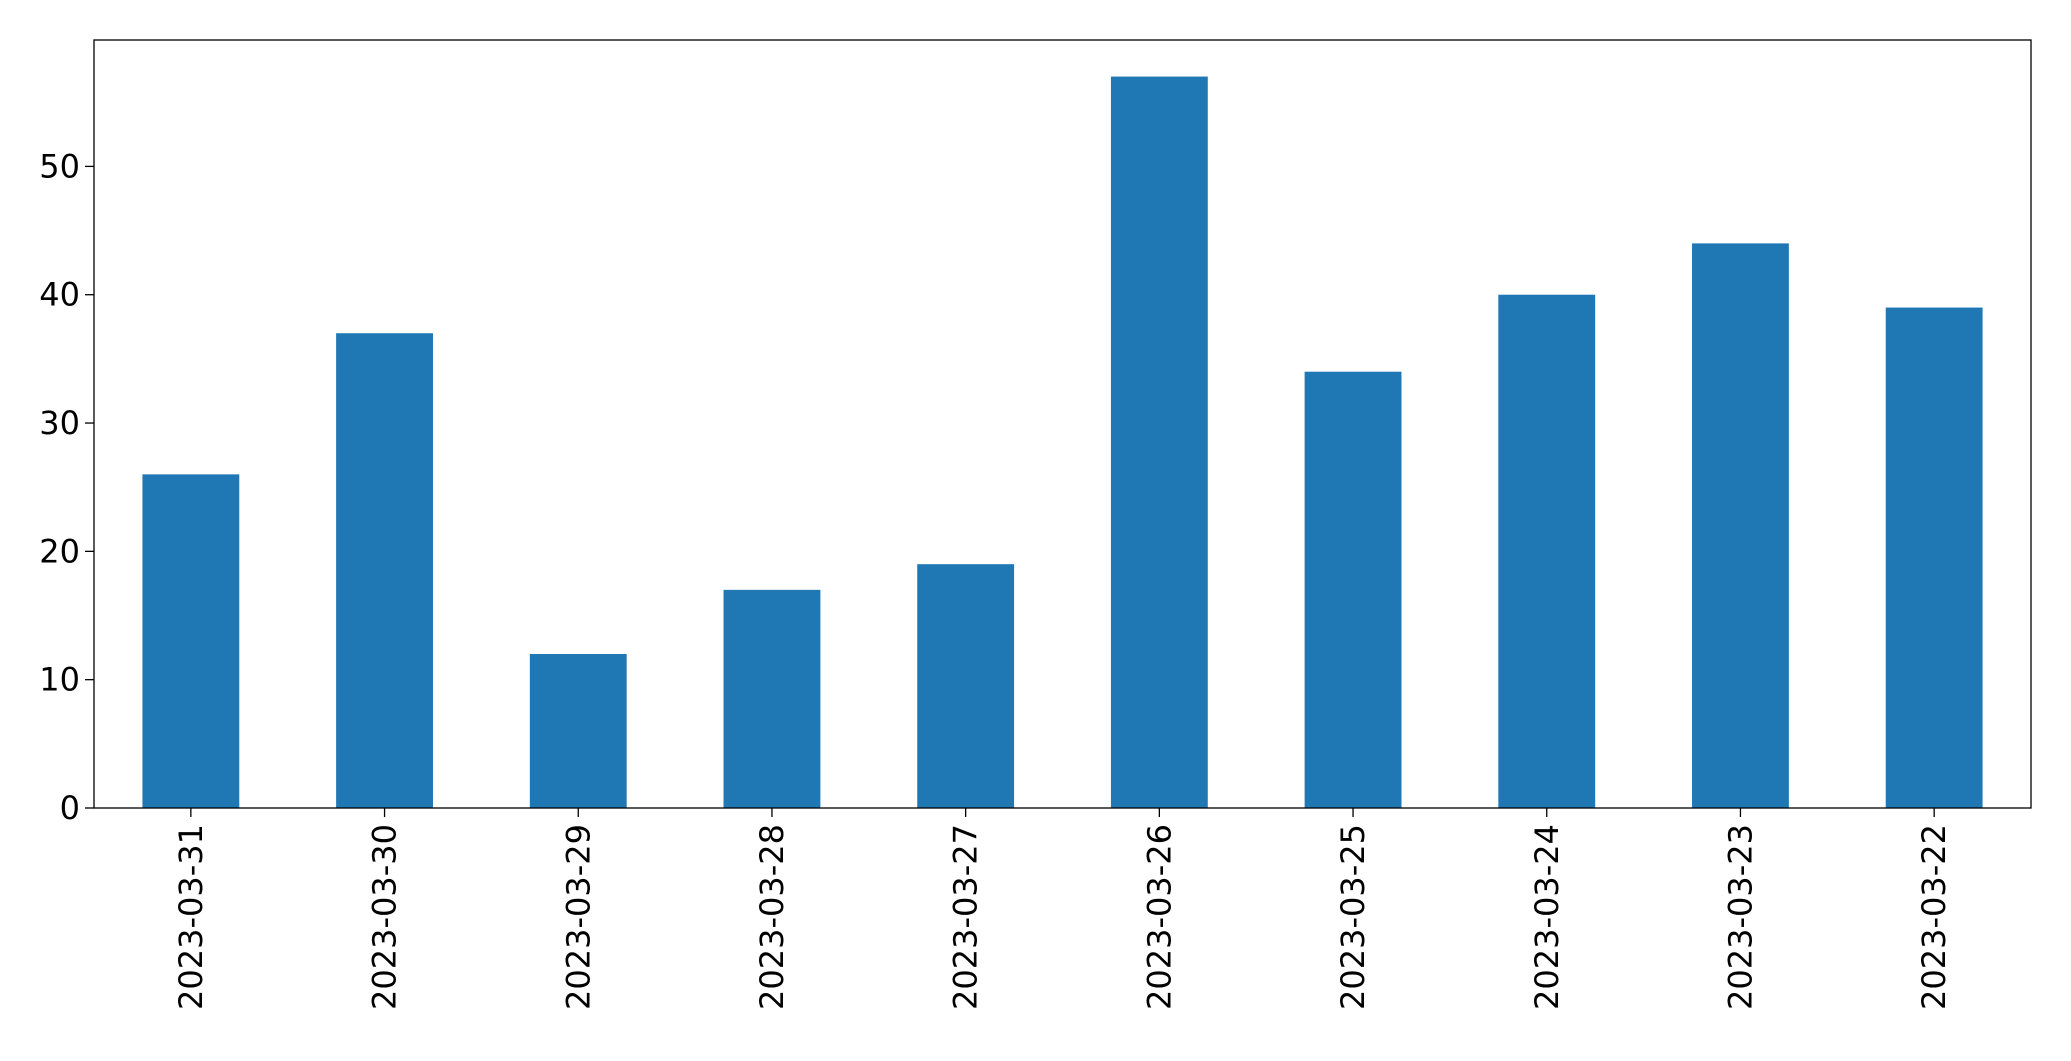 The width and height of the screenshot is (2071, 1061). I want to click on y-tick-label: 10, so click(59, 680).